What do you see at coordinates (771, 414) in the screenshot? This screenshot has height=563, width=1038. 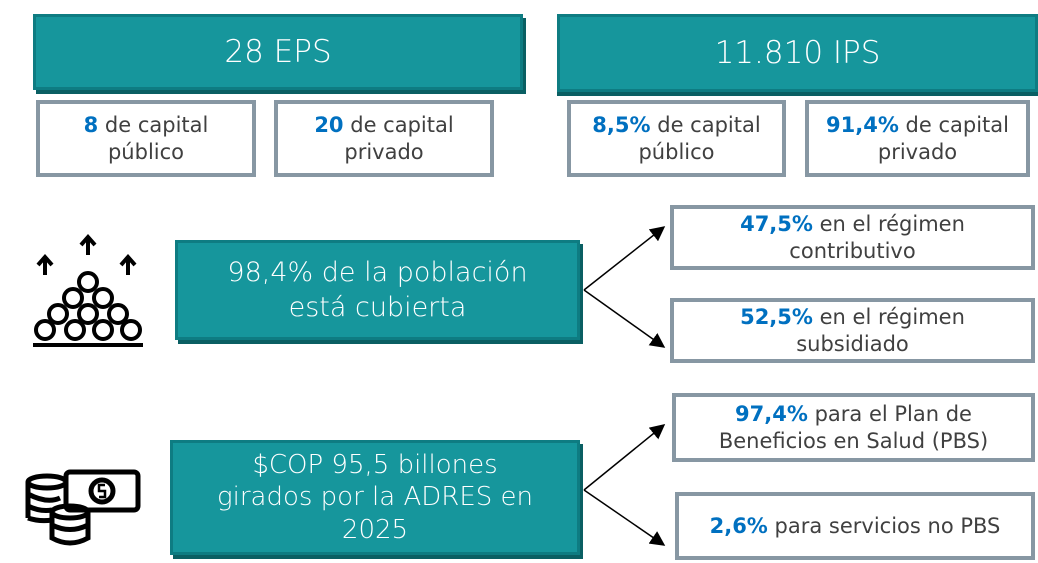 I see `highlight: 97,4%` at bounding box center [771, 414].